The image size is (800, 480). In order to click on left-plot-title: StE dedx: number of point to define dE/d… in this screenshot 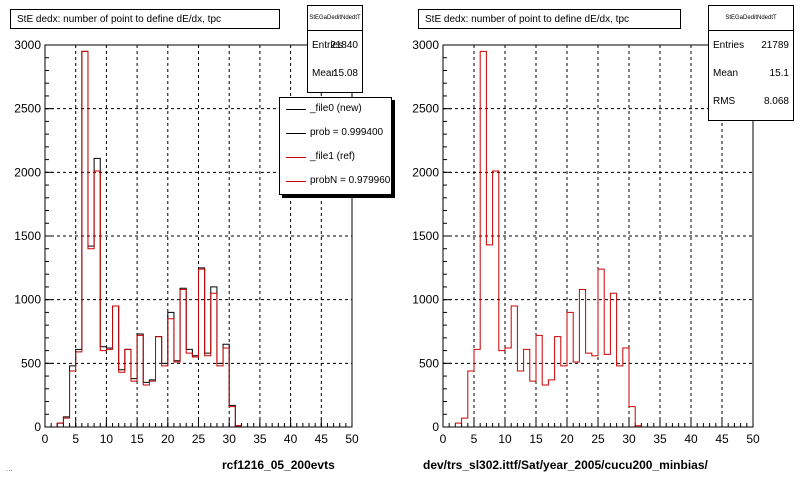, I will do `click(145, 19)`.